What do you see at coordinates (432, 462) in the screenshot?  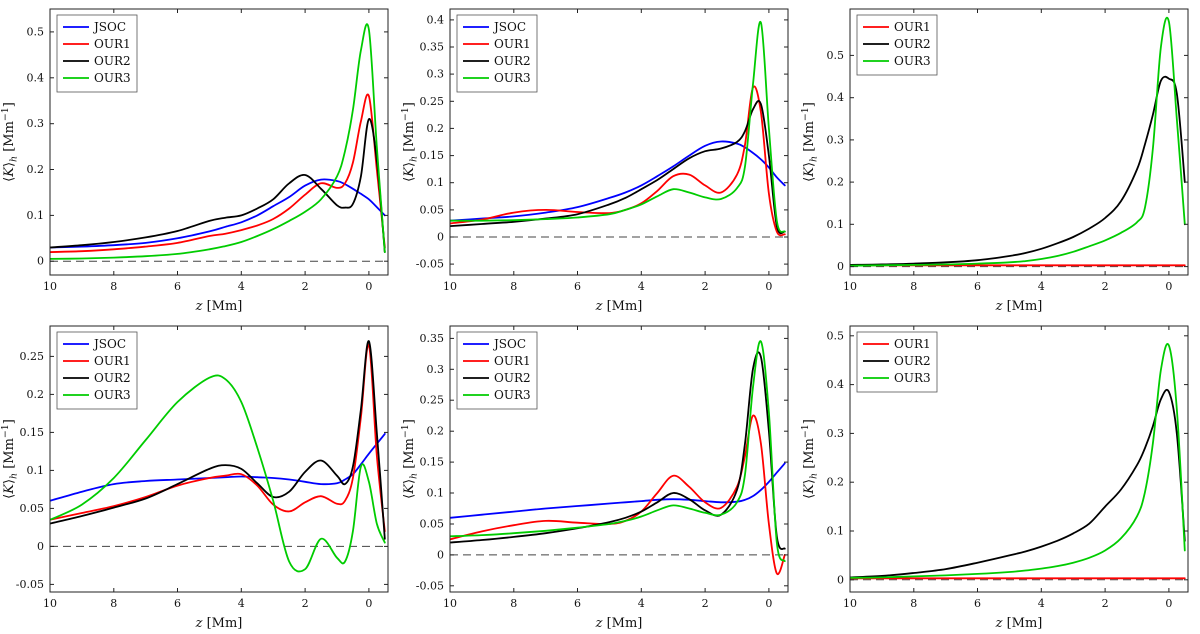 I see `y-tick-label: 0.15` at bounding box center [432, 462].